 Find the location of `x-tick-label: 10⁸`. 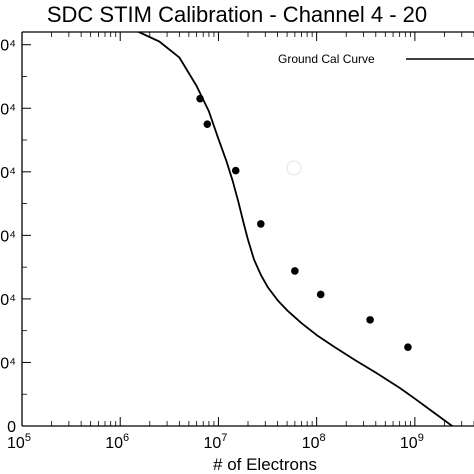

x-tick-label: 10⁸ is located at coordinates (314, 442).